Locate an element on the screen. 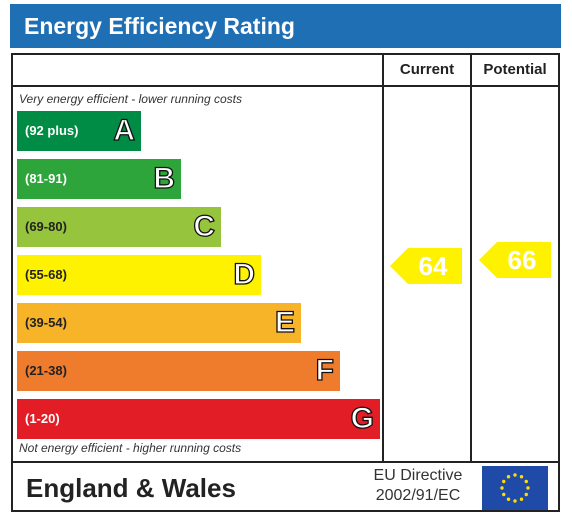  current-rating-value: 64 is located at coordinates (433, 266).